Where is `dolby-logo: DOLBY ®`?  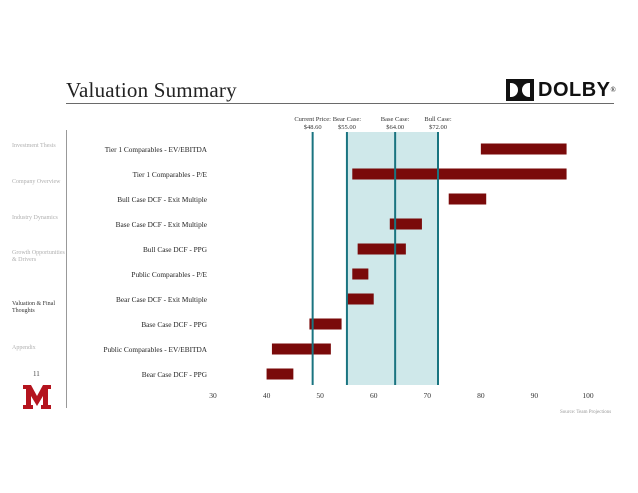
dolby-logo: DOLBY ® is located at coordinates (561, 90).